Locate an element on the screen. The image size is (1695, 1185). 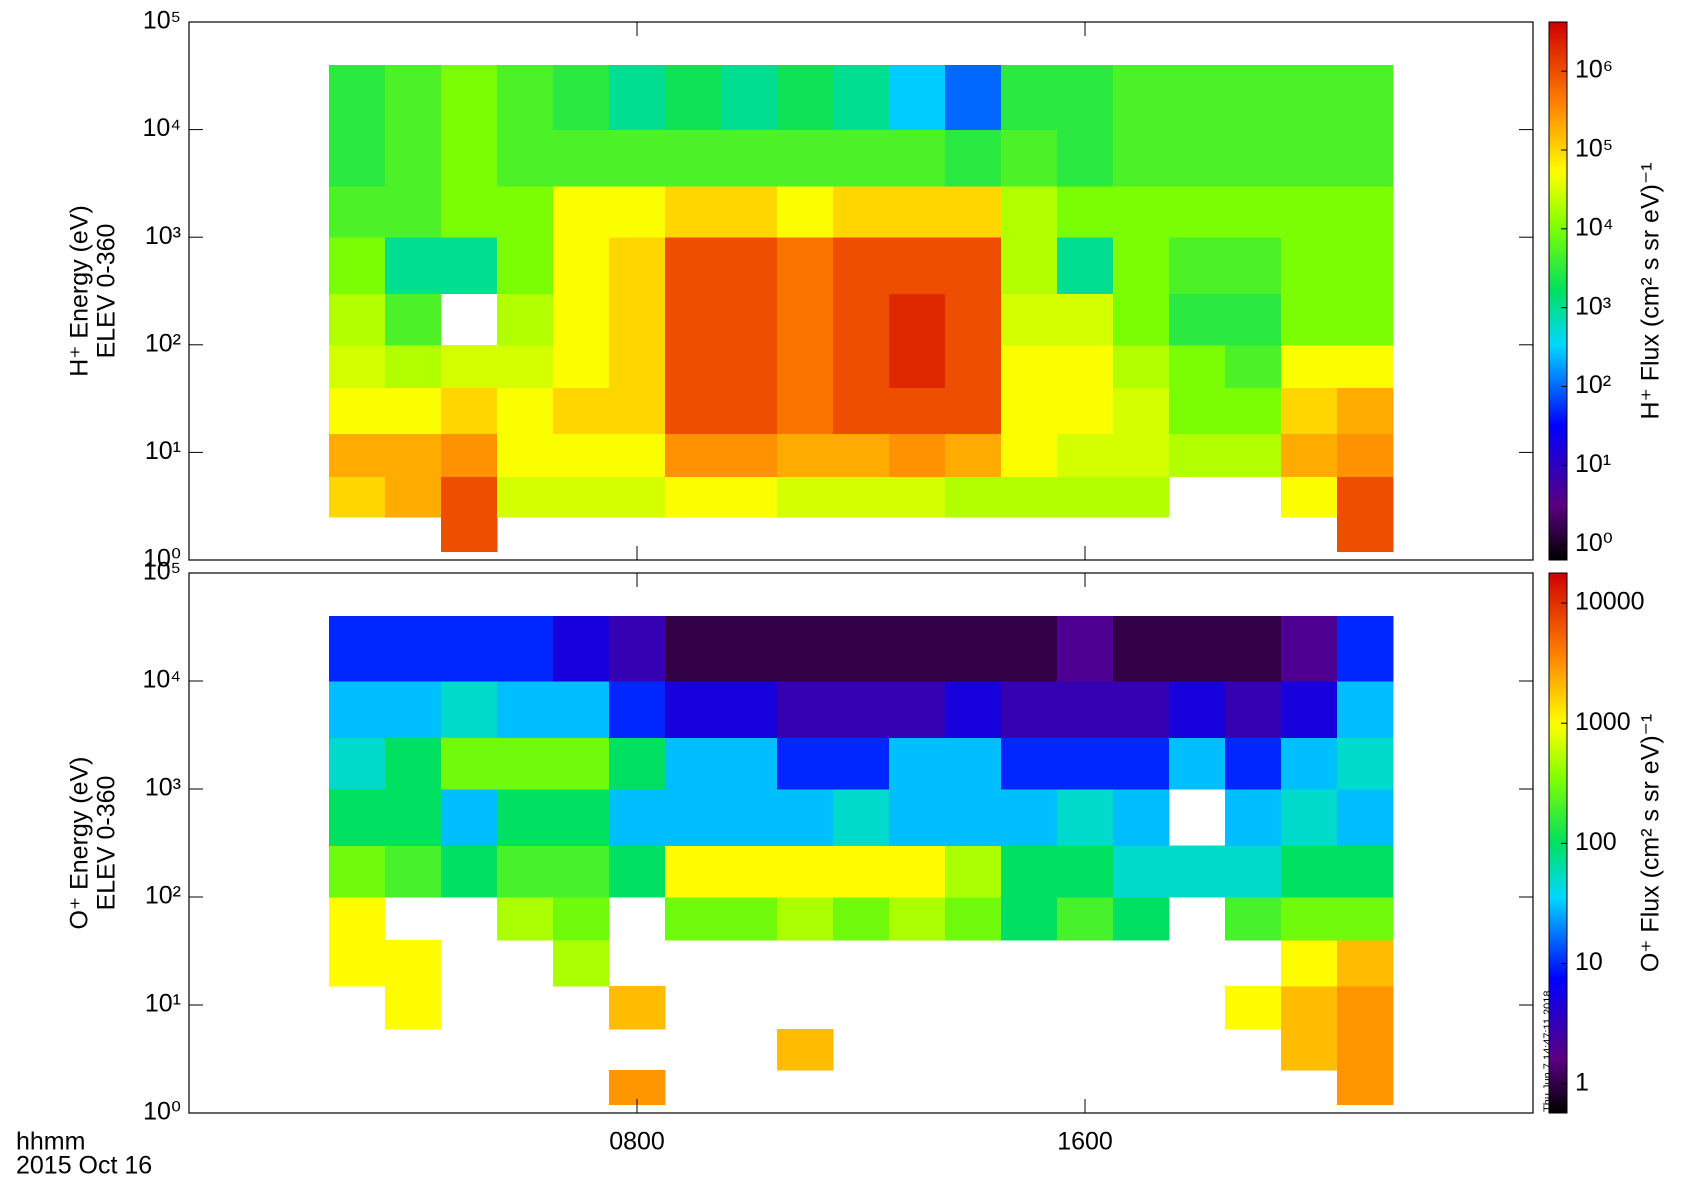
colorbar-tick-label: 10⁶ is located at coordinates (1594, 70).